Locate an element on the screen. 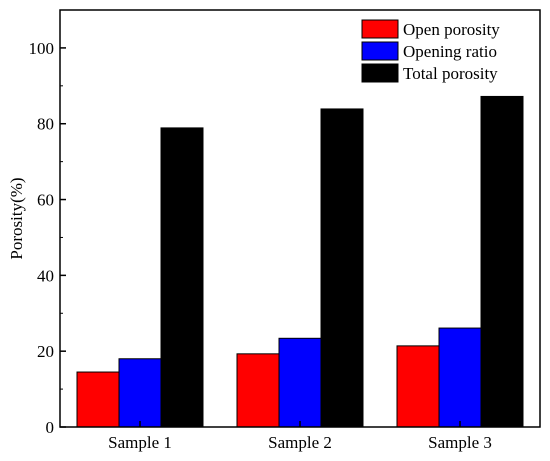  legend: Open porosity Opening ratio Total porosity is located at coordinates (430, 51).